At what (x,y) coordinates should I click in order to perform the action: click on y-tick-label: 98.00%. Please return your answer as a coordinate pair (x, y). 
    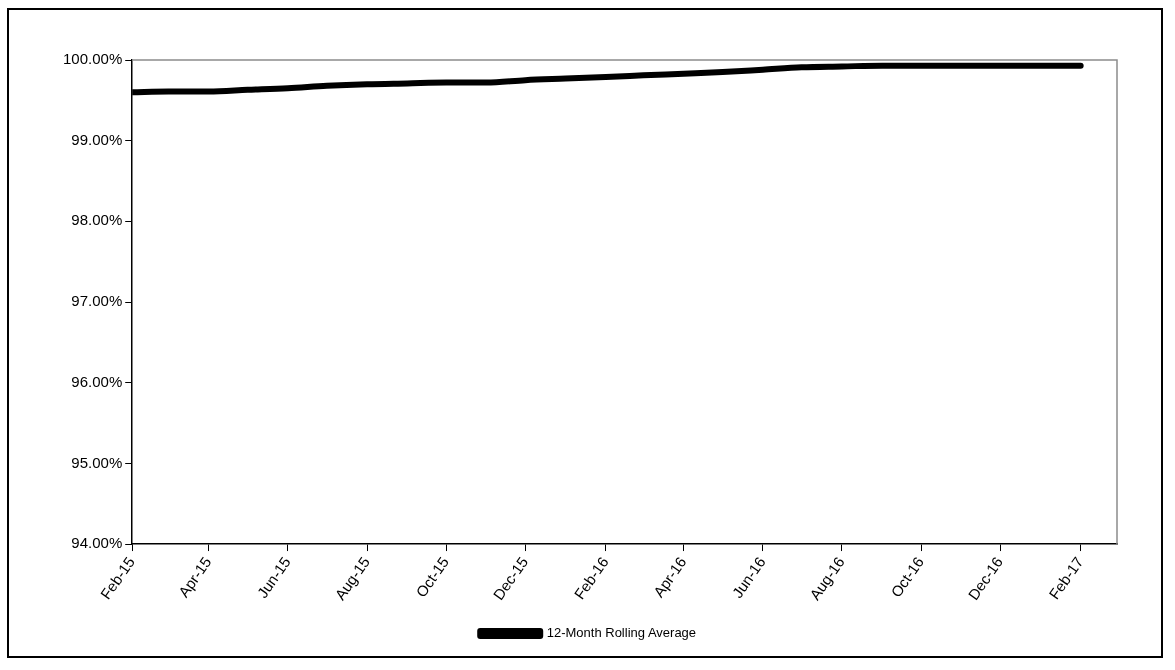
    Looking at the image, I should click on (97, 220).